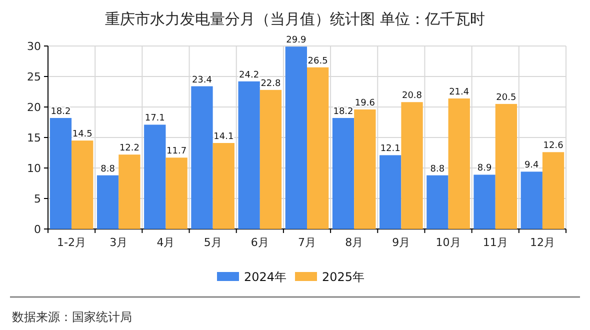 The image size is (590, 330). Describe the element at coordinates (412, 96) in the screenshot. I see `data-label: 20.8` at that location.